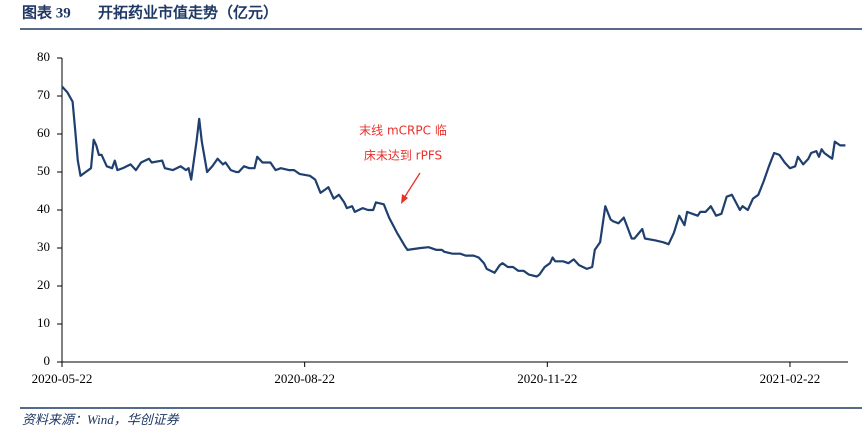 The image size is (862, 432). Describe the element at coordinates (43, 94) in the screenshot. I see `y-tick-label: 70` at that location.